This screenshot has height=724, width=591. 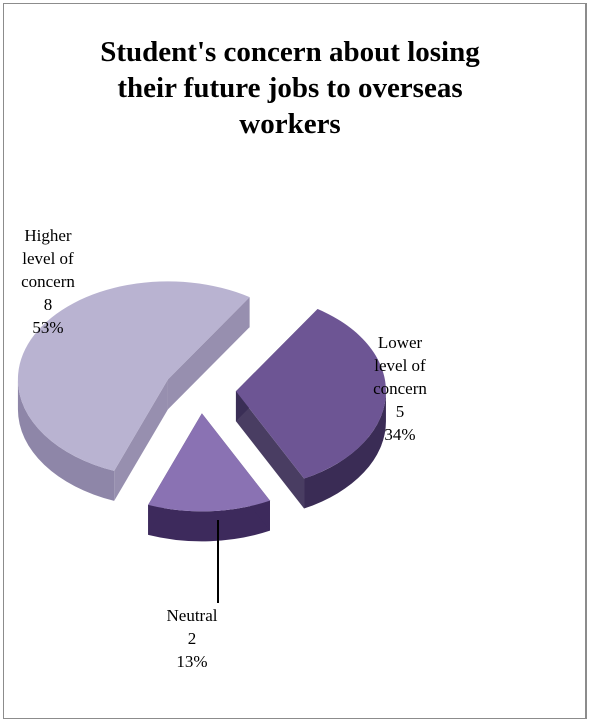 I want to click on pie-slice-higher, so click(x=133, y=391).